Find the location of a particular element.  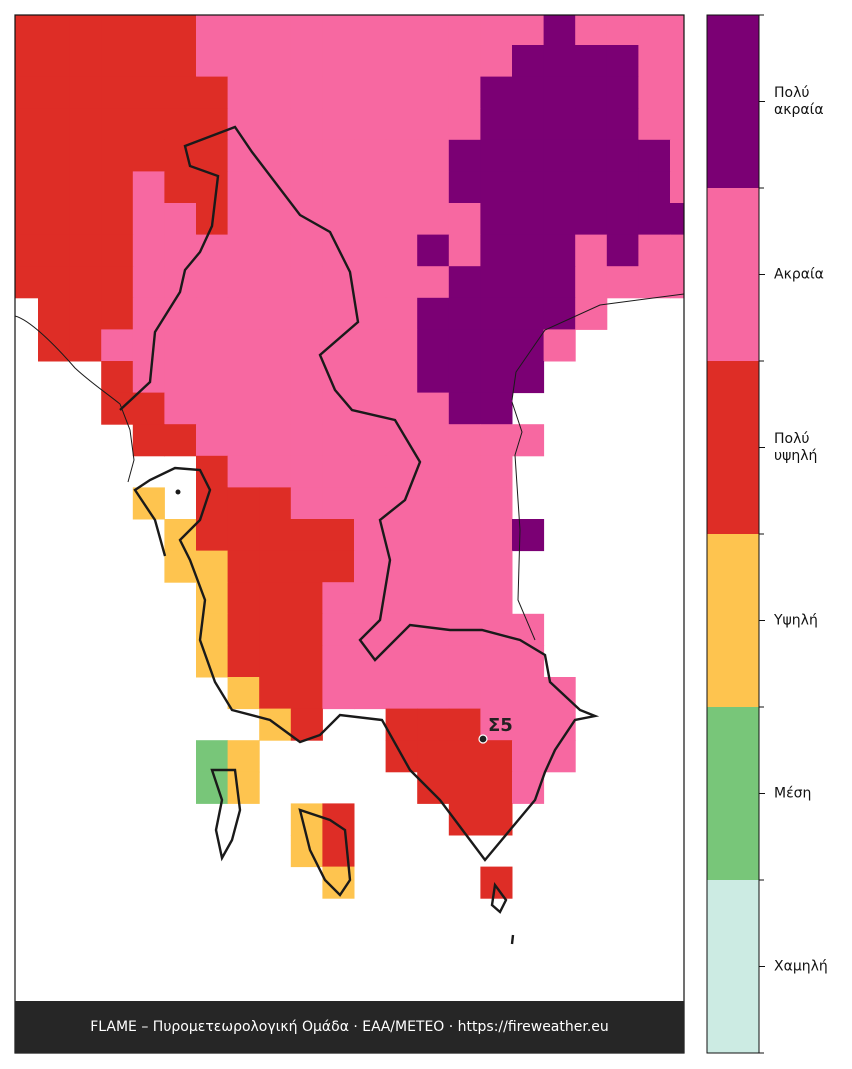

colorbar-label: Πολύ ακραία is located at coordinates (799, 101).